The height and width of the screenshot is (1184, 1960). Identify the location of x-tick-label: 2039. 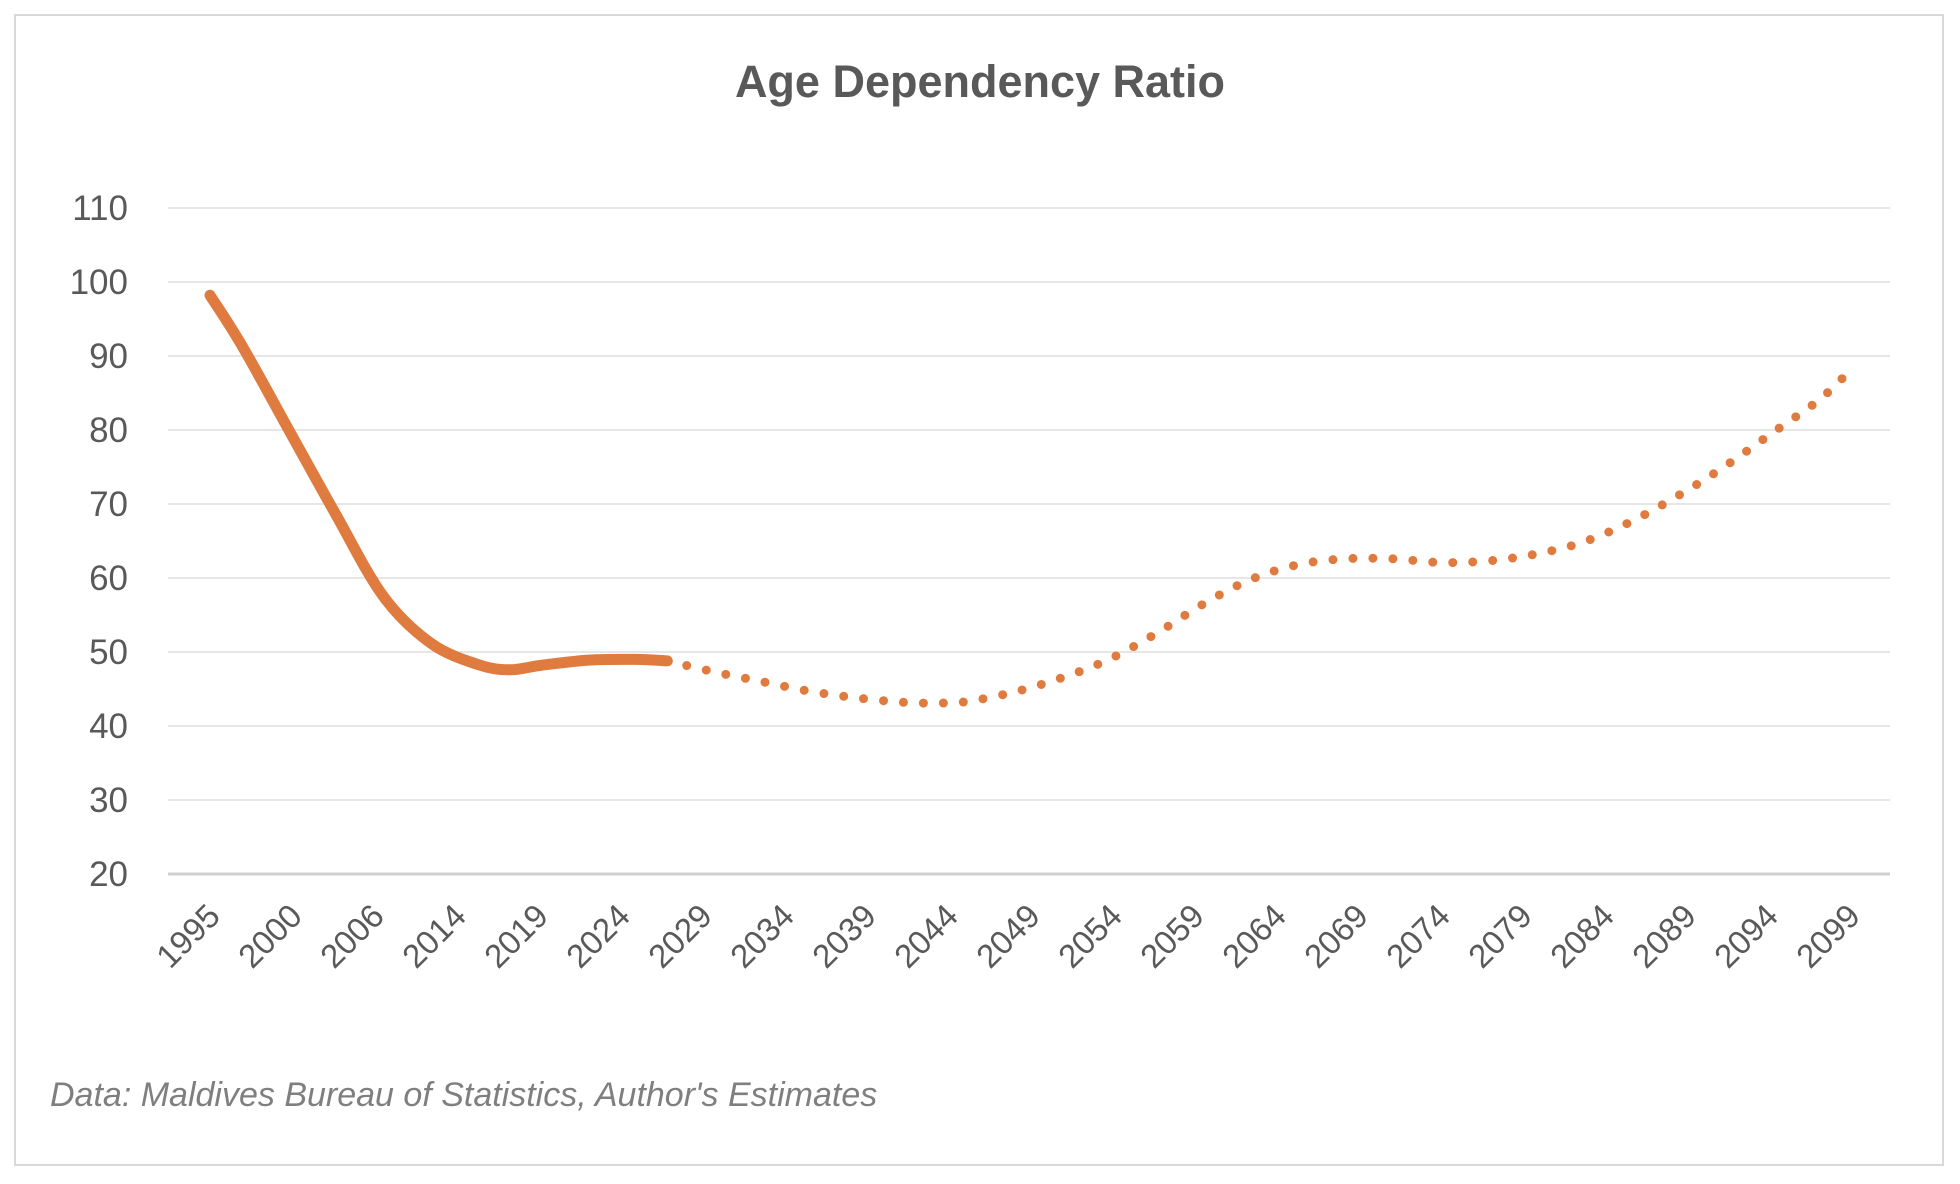
(844, 936).